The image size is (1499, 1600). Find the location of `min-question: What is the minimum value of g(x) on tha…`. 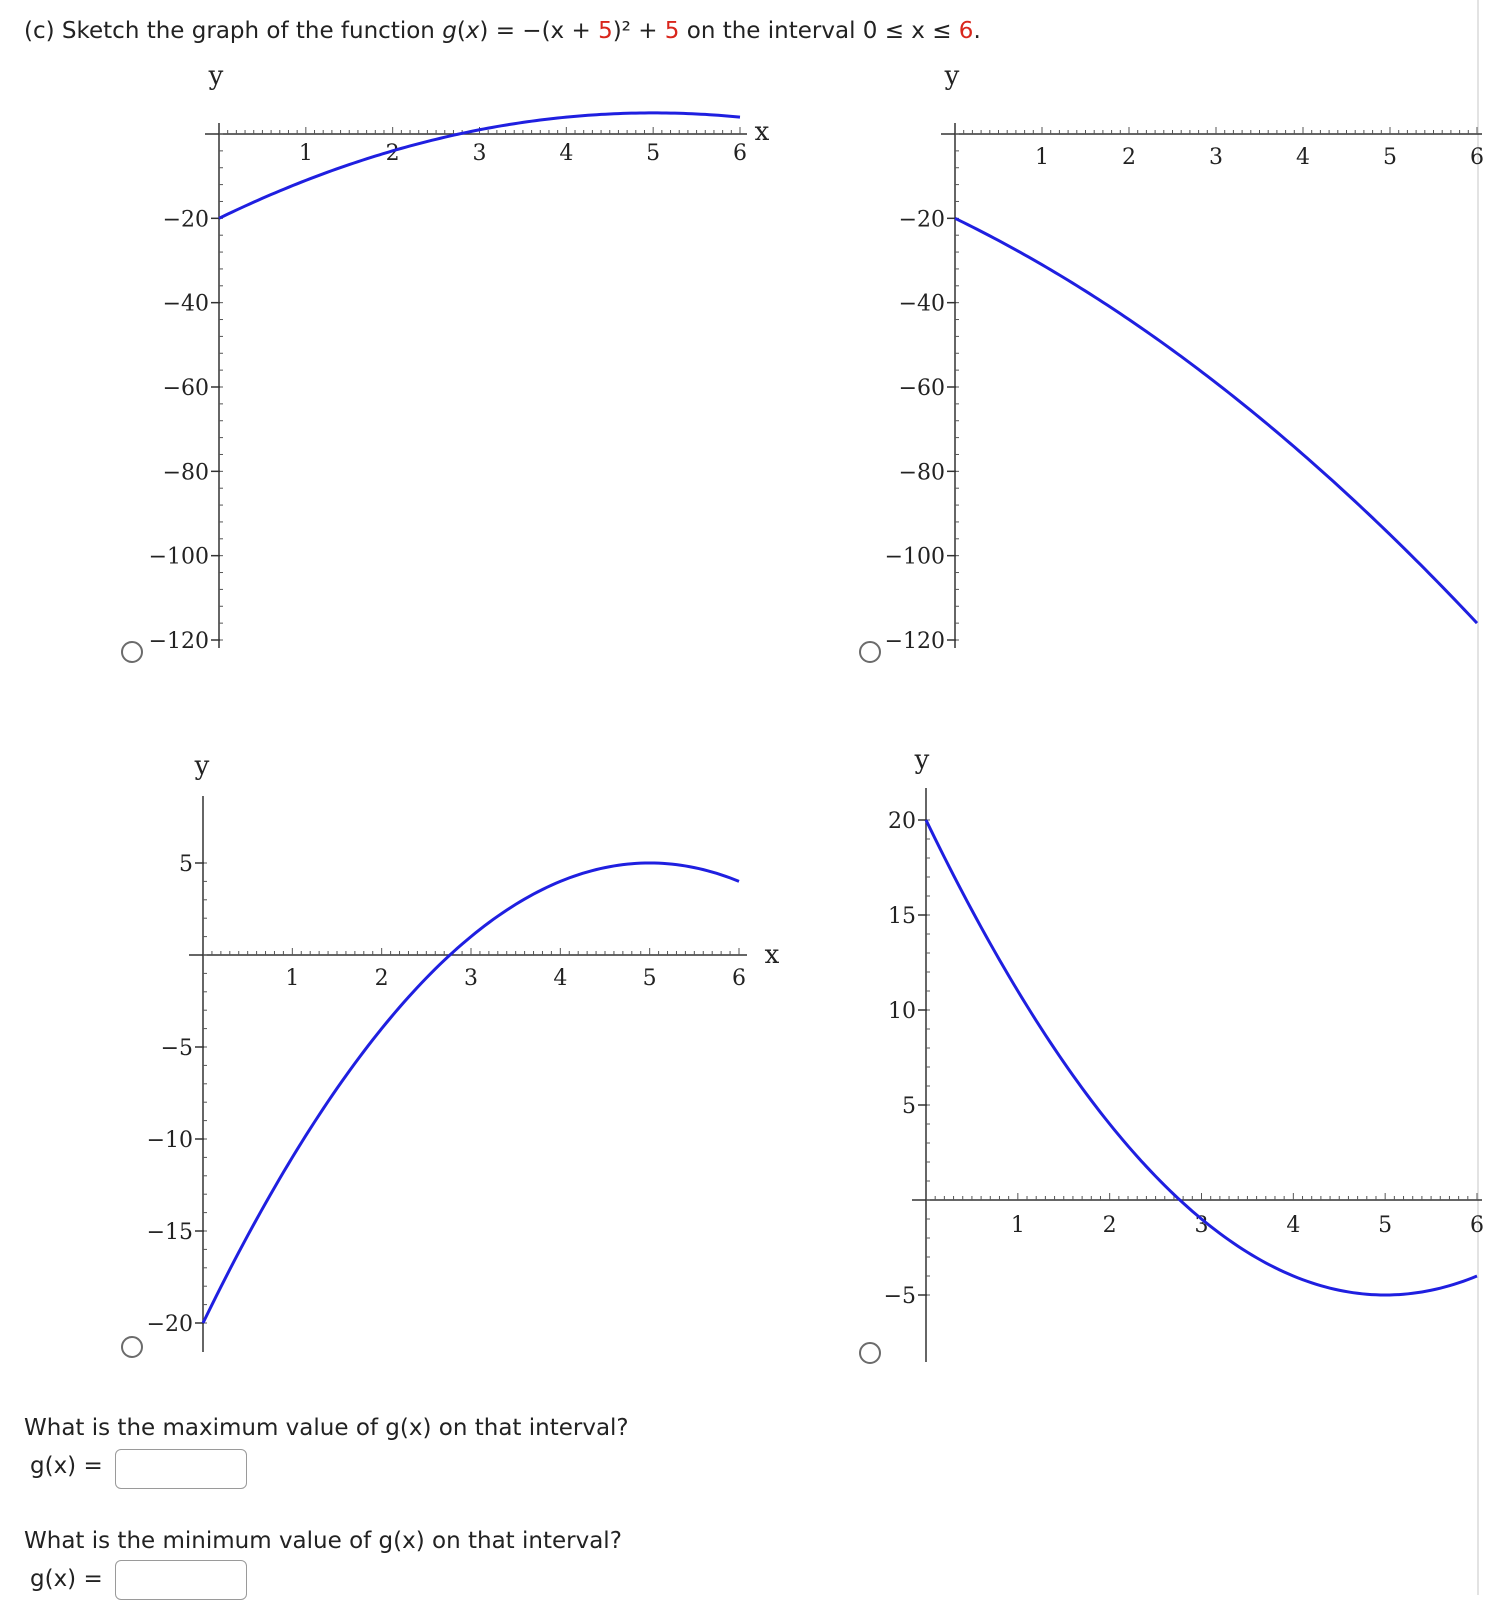

min-question: What is the minimum value of g(x) on tha… is located at coordinates (323, 1541).